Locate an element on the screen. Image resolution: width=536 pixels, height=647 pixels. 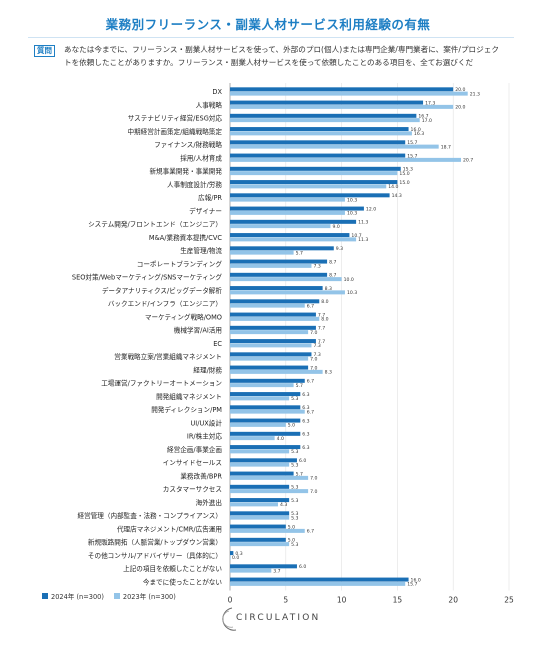
x-tick-label: 20 is located at coordinates (453, 600).